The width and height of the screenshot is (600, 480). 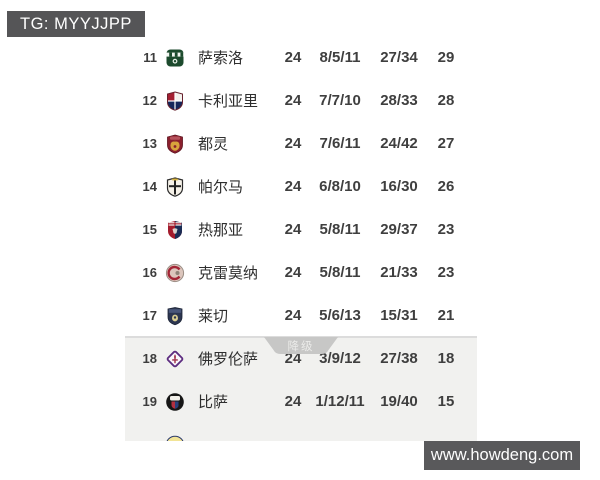 I want to click on table-row: 18 佛罗伦萨 24 3/9/12 27/38 18, so click(x=301, y=358).